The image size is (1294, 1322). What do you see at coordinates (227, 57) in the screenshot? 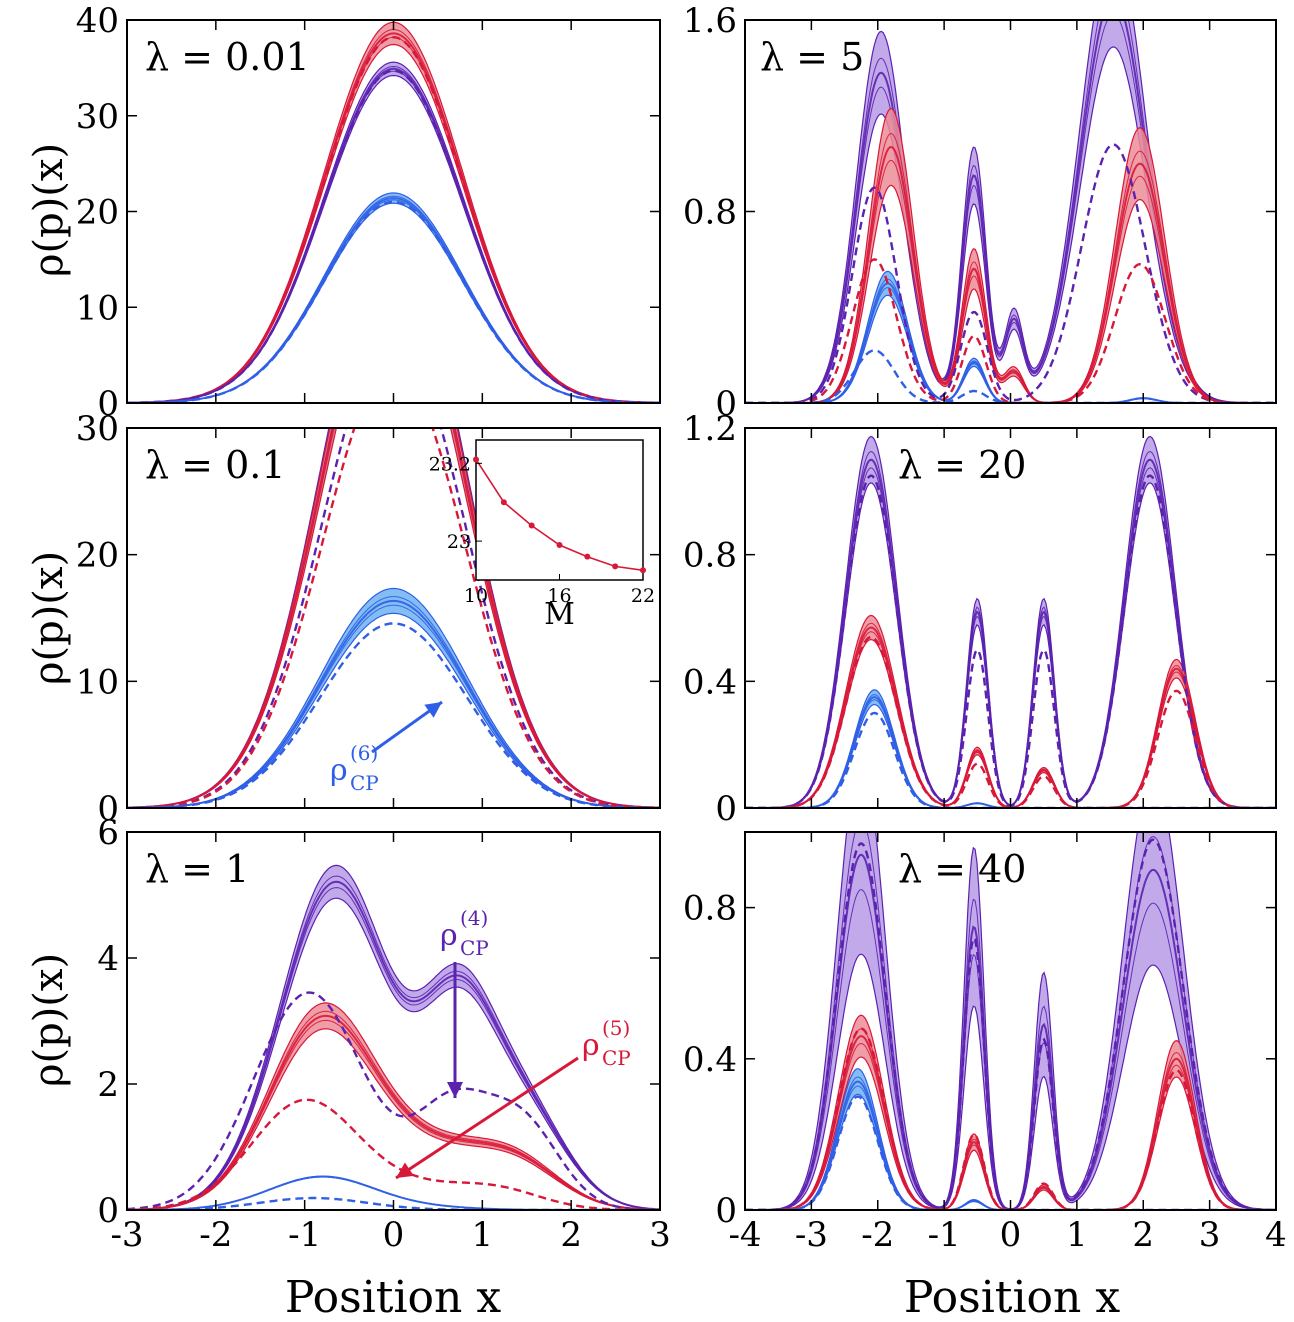
I see `lambda-label: λ = 0.01` at bounding box center [227, 57].